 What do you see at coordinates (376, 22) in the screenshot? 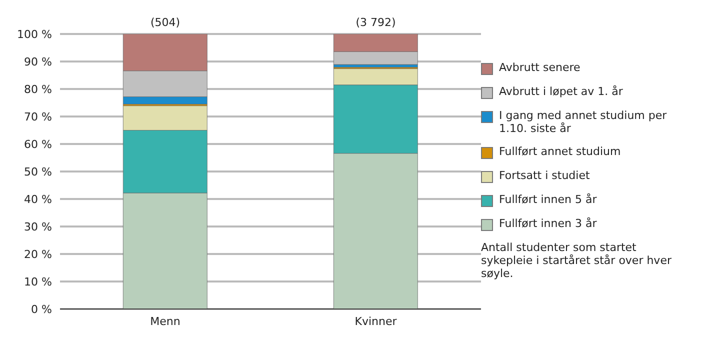
I see `annotation: (3 792)` at bounding box center [376, 22].